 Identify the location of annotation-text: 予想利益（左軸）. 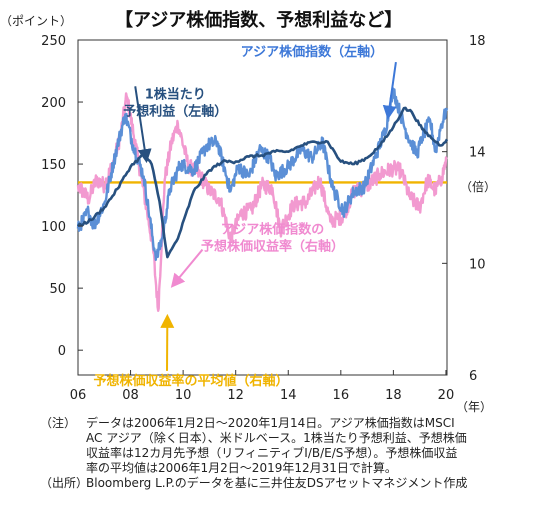
(175, 111).